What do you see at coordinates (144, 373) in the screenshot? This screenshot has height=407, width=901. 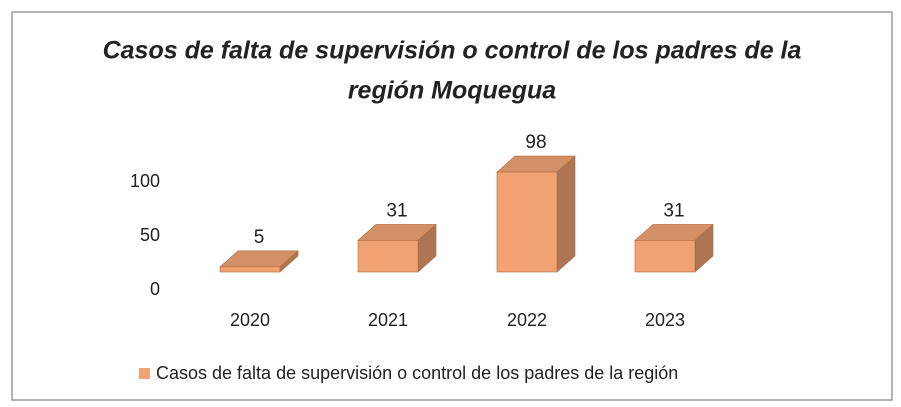 I see `legend-swatch` at bounding box center [144, 373].